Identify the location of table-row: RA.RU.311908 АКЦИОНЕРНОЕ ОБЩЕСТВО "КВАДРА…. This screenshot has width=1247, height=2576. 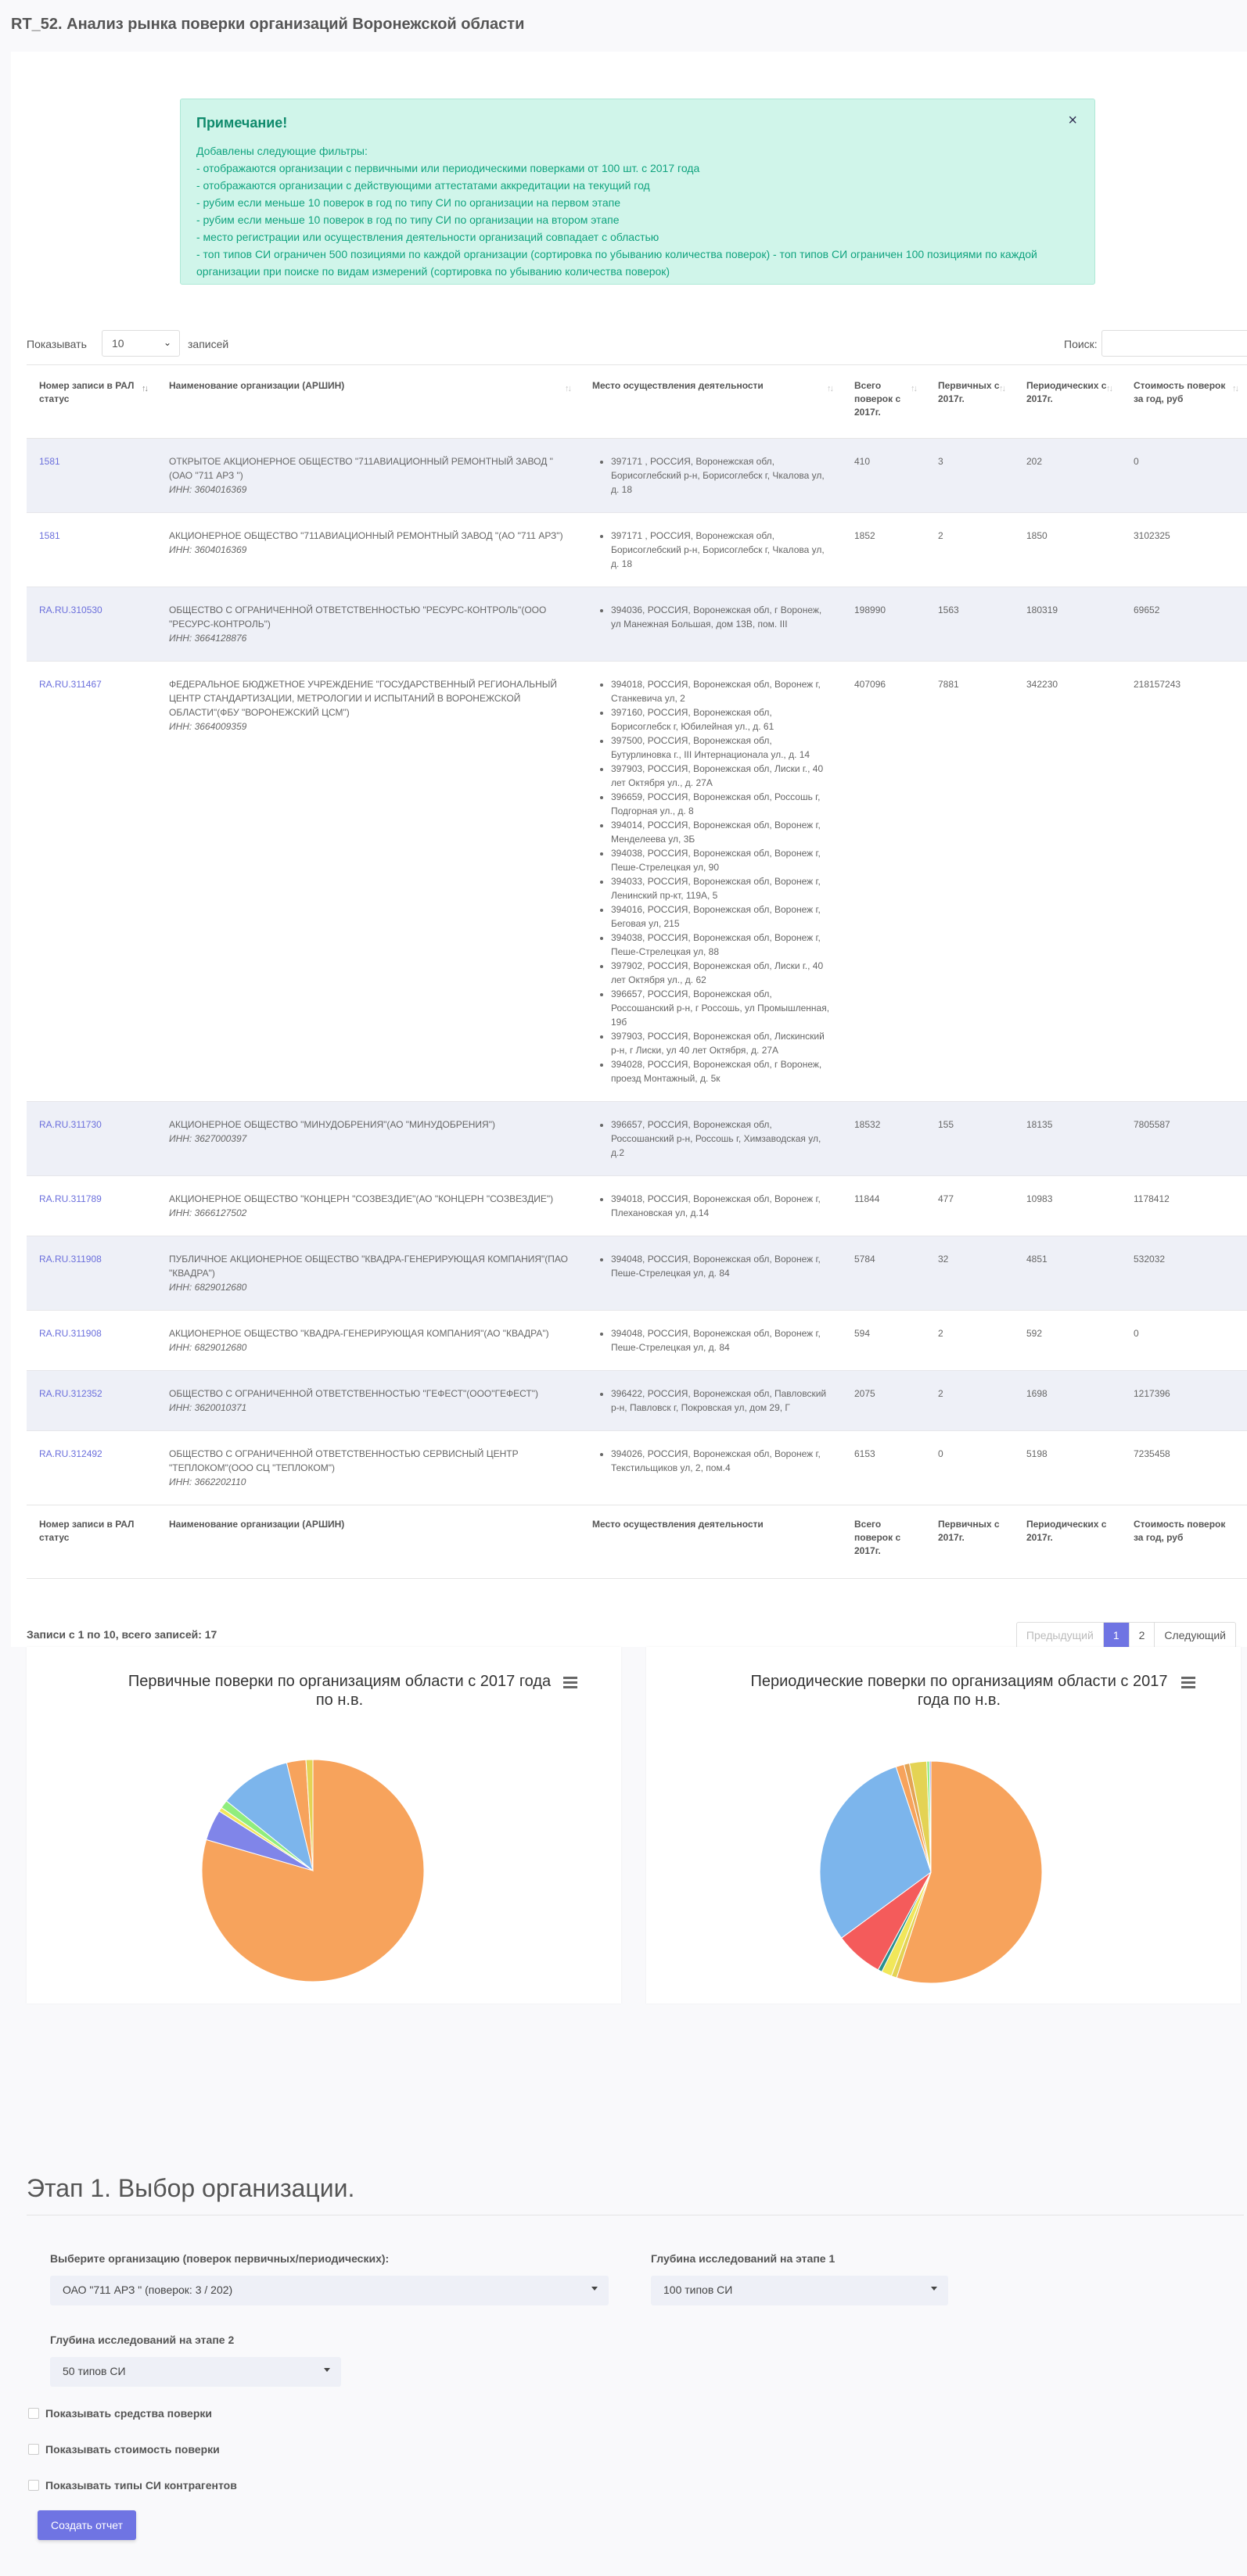
(637, 1340).